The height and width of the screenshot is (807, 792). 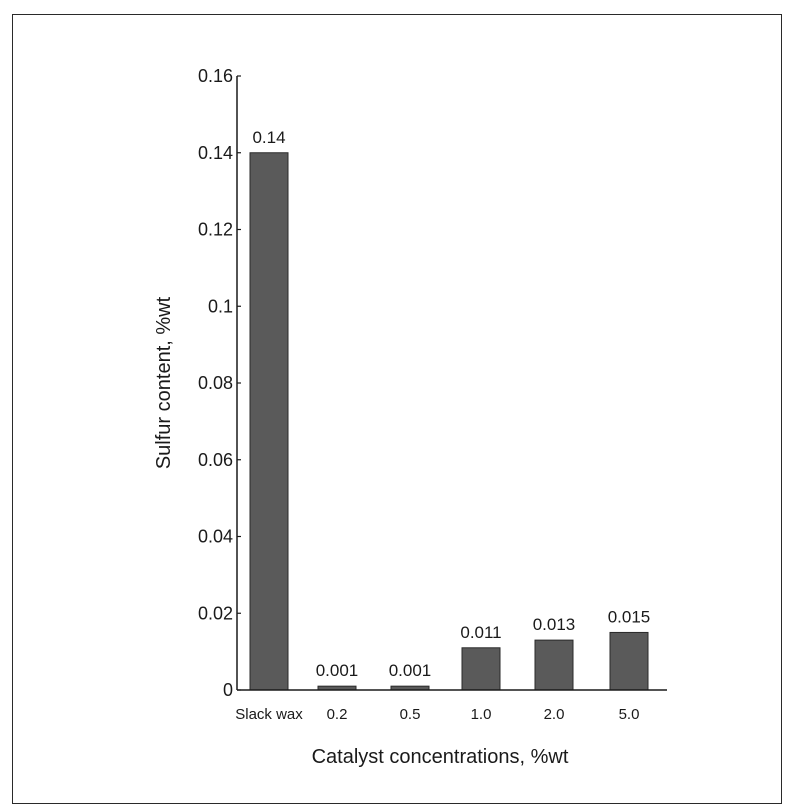 I want to click on y-tick-label: 0.14, so click(x=215, y=153).